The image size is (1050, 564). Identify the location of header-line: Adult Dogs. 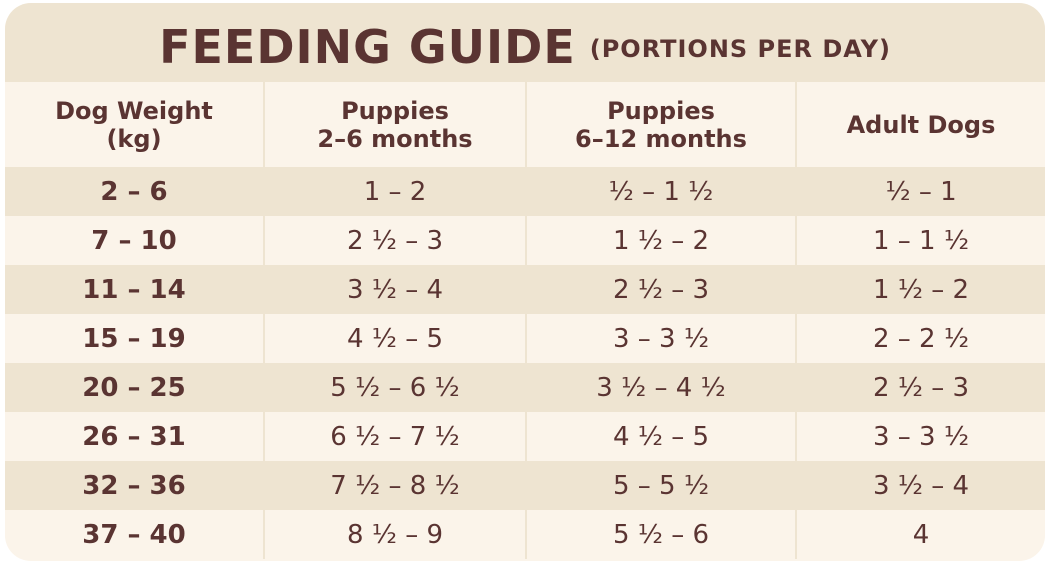
(921, 124).